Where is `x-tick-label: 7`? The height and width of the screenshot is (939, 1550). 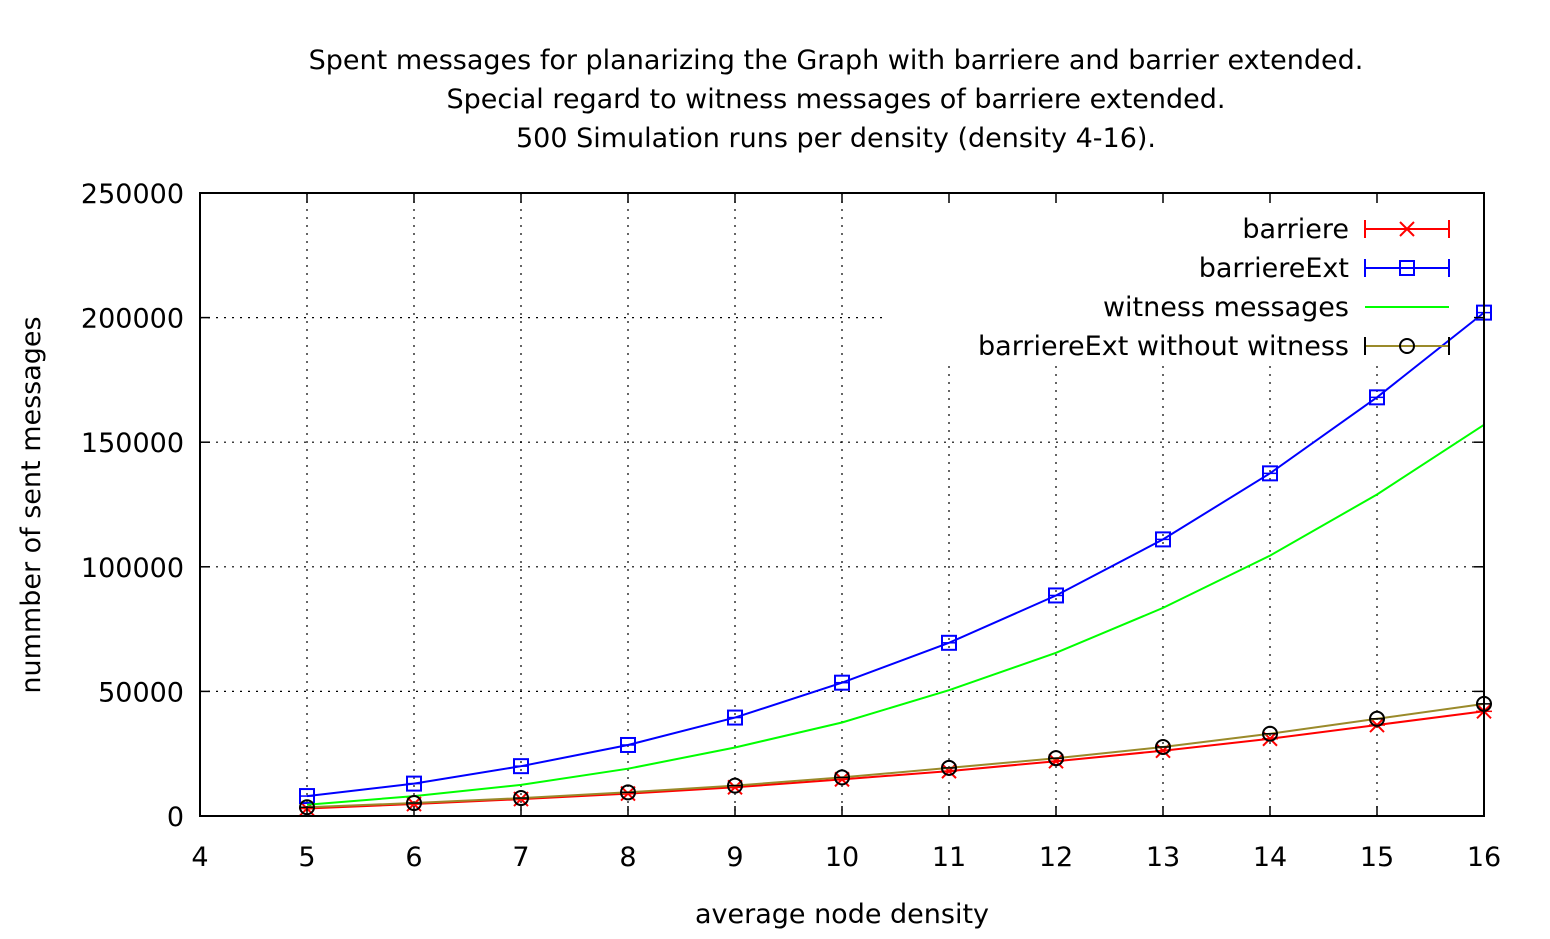 x-tick-label: 7 is located at coordinates (520, 857).